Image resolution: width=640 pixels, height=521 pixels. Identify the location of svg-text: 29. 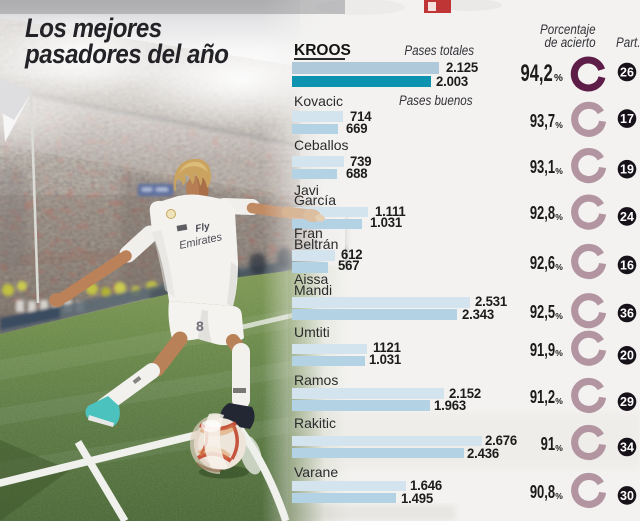
(627, 402).